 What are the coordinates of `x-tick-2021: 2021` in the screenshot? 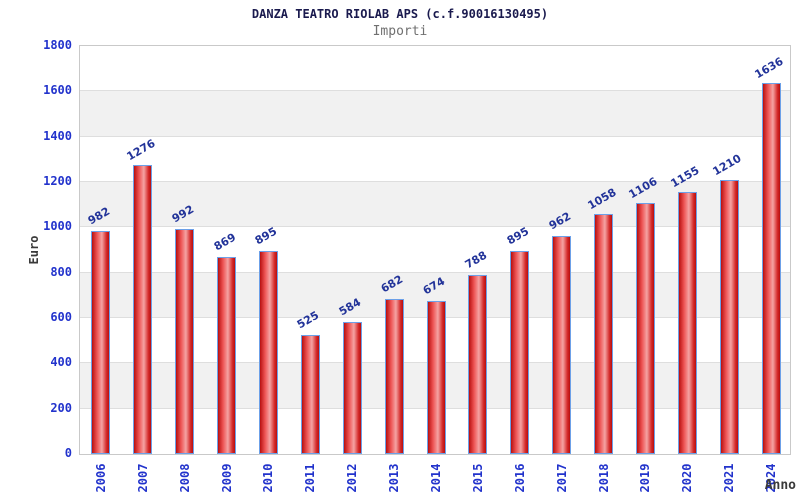 It's located at (729, 478).